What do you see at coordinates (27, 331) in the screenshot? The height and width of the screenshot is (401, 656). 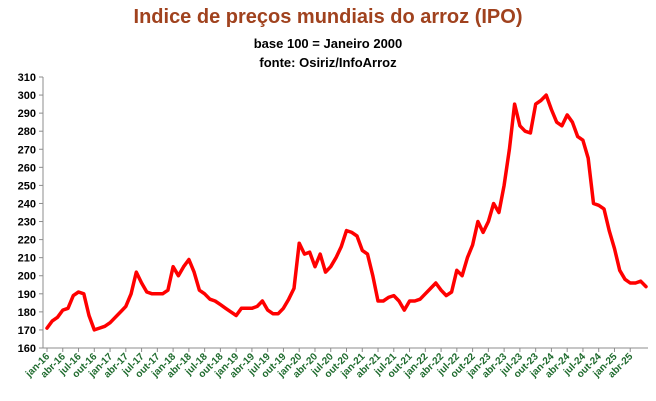 I see `y-tick-label: 170` at bounding box center [27, 331].